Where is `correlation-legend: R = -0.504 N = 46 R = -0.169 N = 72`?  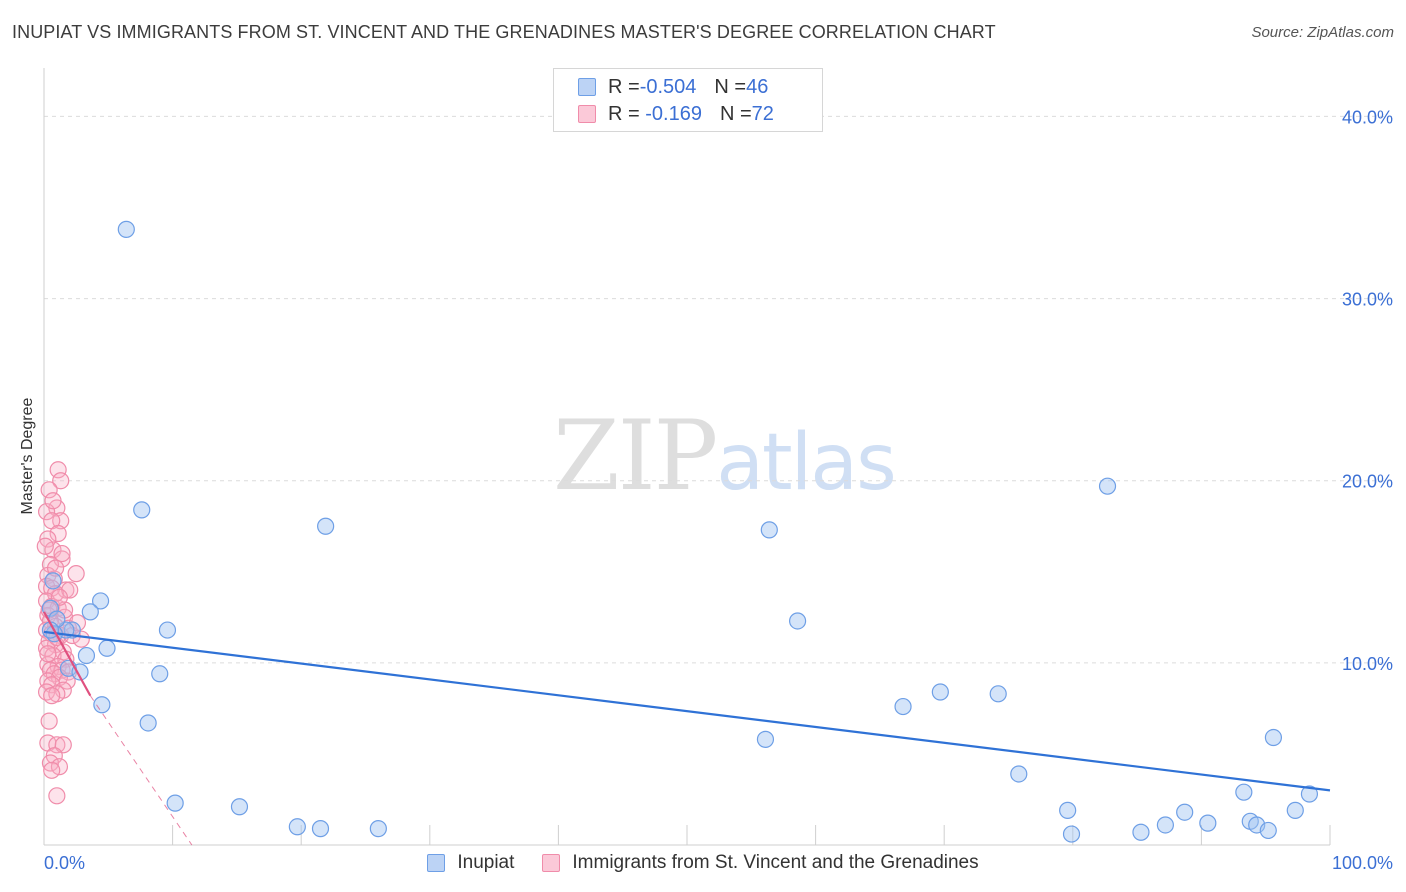 correlation-legend: R = -0.504 N = 46 R = -0.169 N = 72 is located at coordinates (688, 100).